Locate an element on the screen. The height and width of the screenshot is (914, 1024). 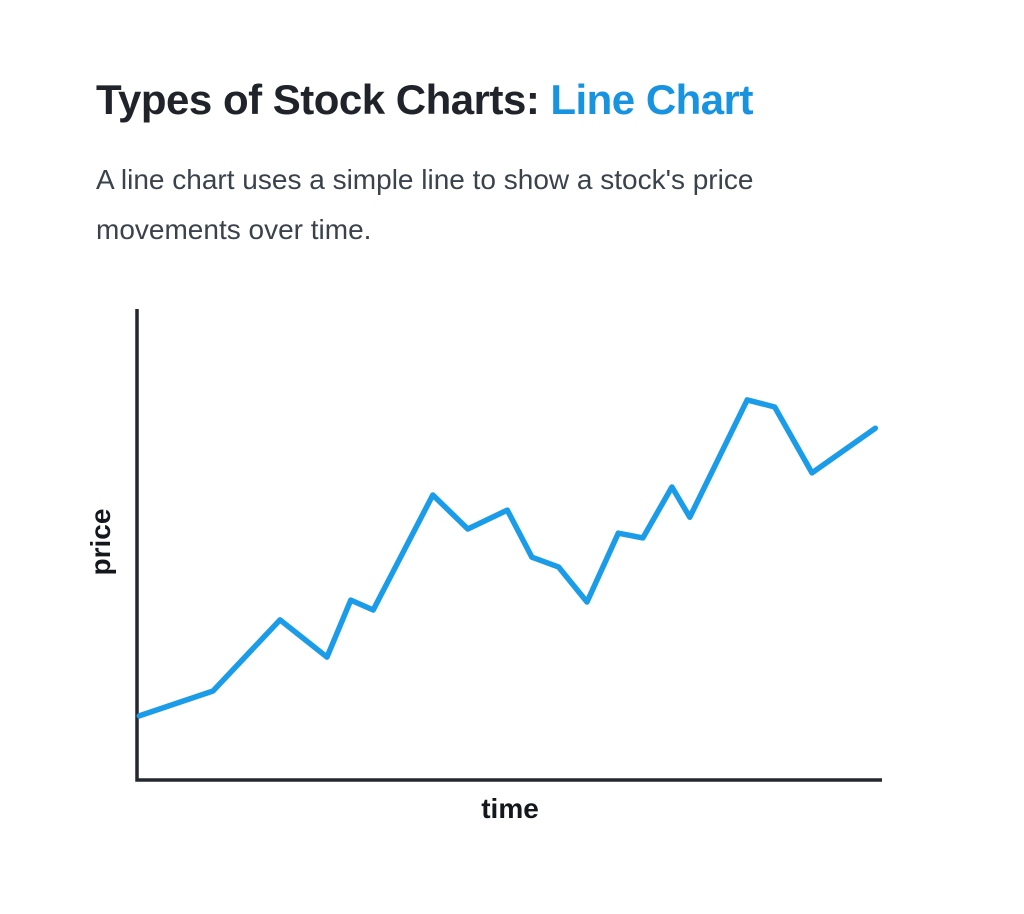
page-title: Types of Stock Charts: Line Chart is located at coordinates (424, 100).